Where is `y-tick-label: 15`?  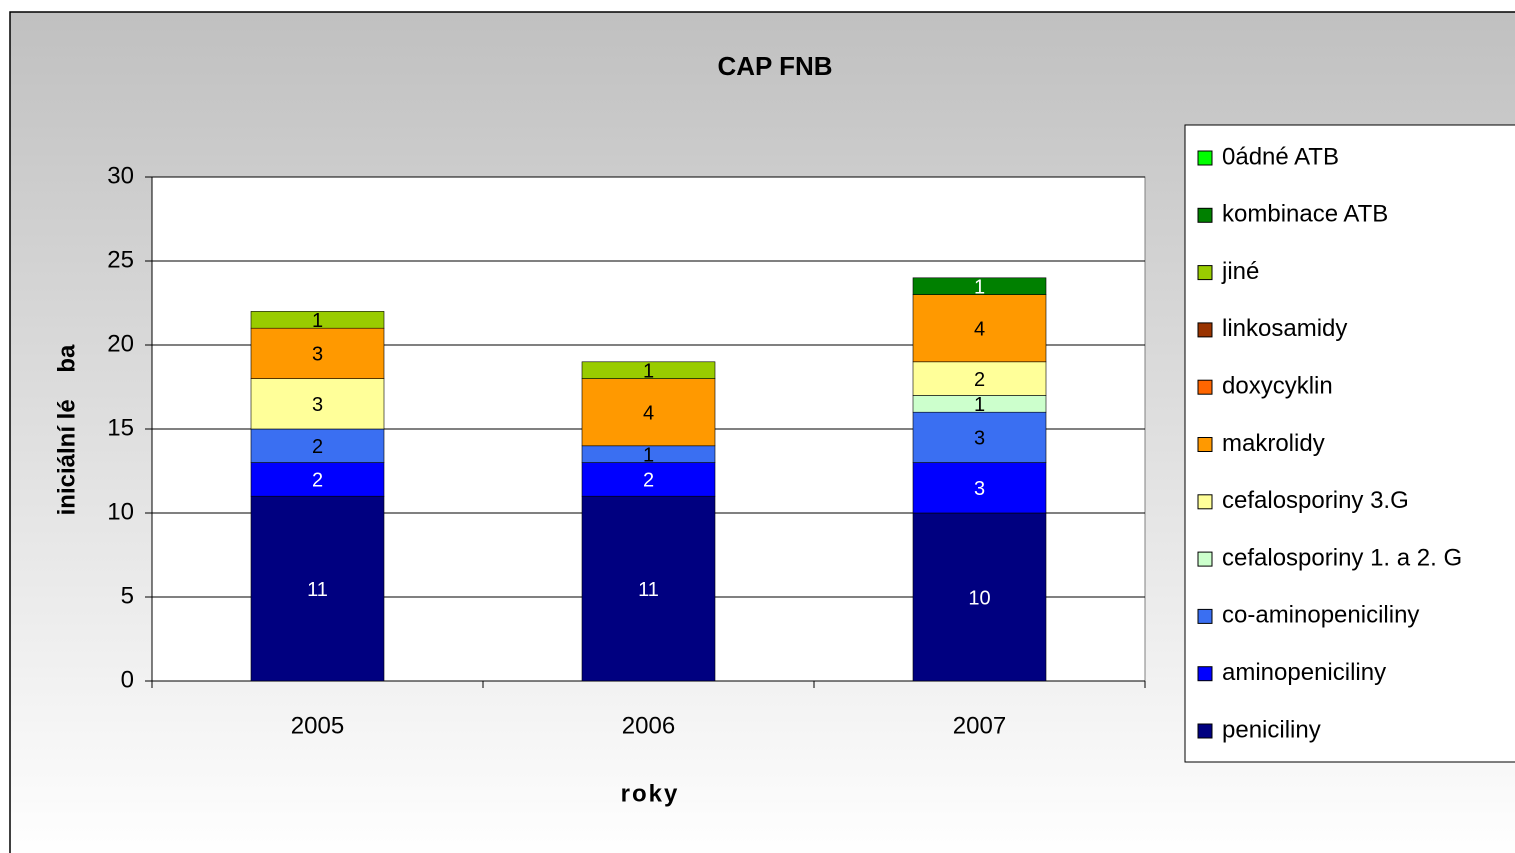 y-tick-label: 15 is located at coordinates (120, 427).